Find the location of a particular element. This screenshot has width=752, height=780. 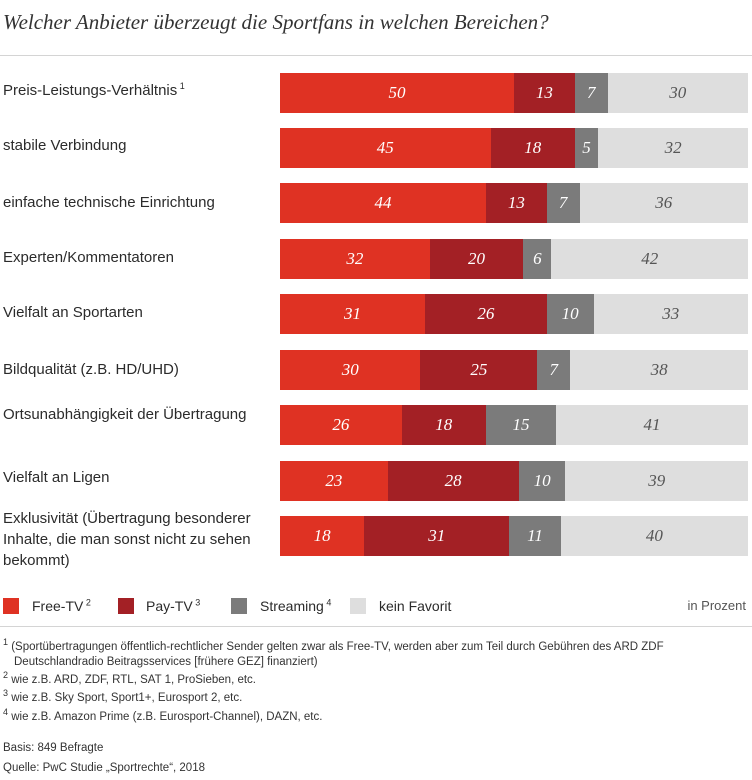

data-label-kein-favorit: 42 is located at coordinates (650, 258).